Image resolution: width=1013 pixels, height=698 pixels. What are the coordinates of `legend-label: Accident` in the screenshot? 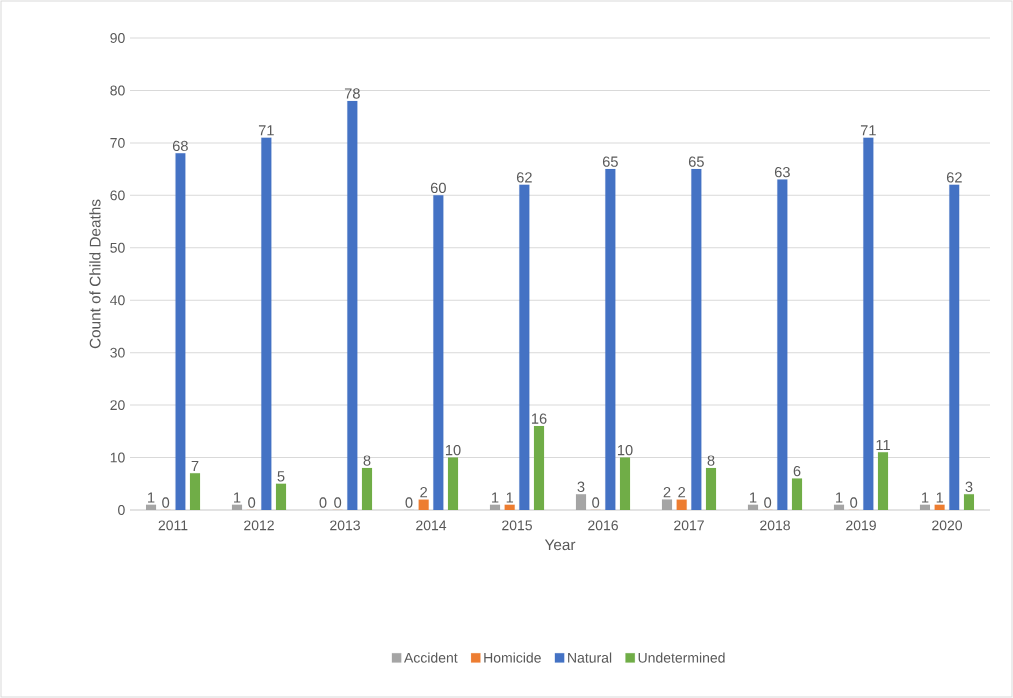 It's located at (431, 657).